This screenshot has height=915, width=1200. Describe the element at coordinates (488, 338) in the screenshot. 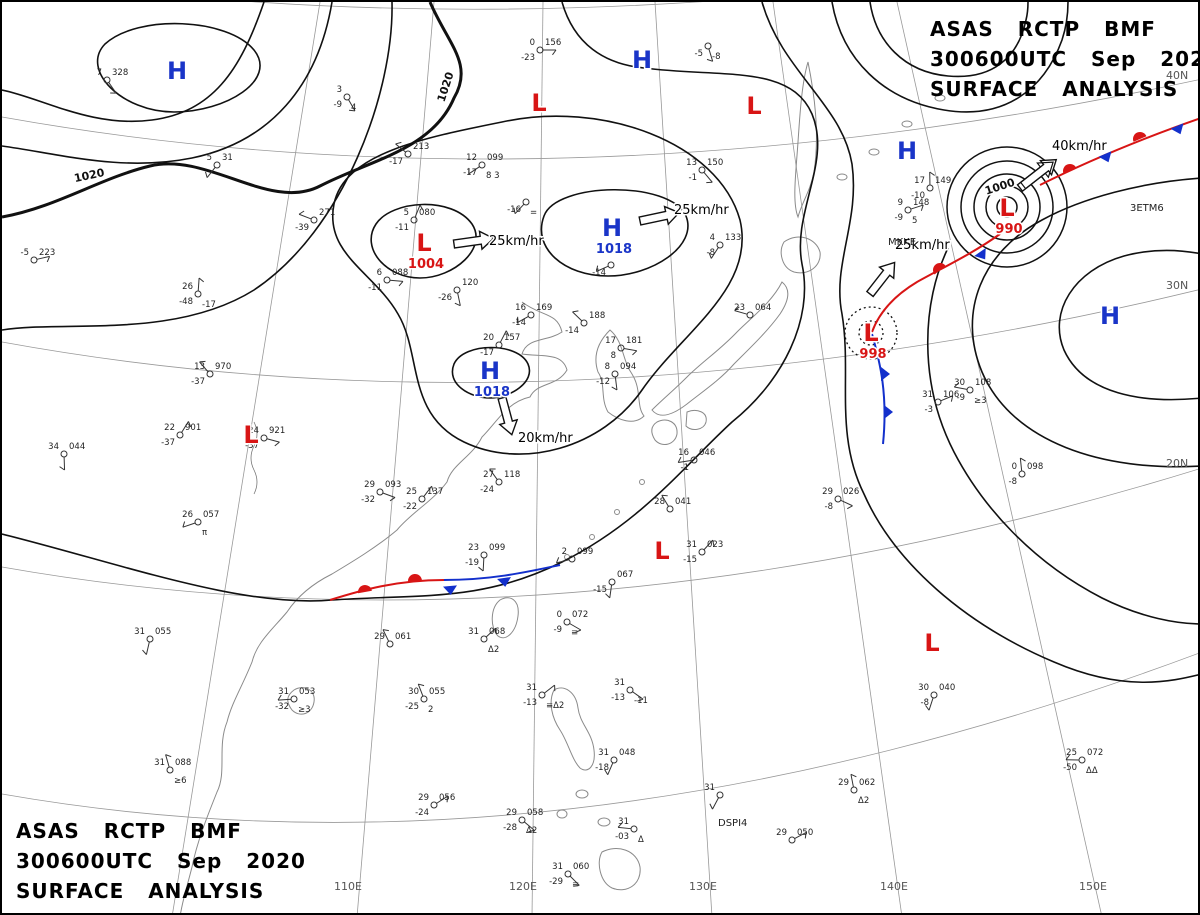

I see `station-temp: 20` at that location.